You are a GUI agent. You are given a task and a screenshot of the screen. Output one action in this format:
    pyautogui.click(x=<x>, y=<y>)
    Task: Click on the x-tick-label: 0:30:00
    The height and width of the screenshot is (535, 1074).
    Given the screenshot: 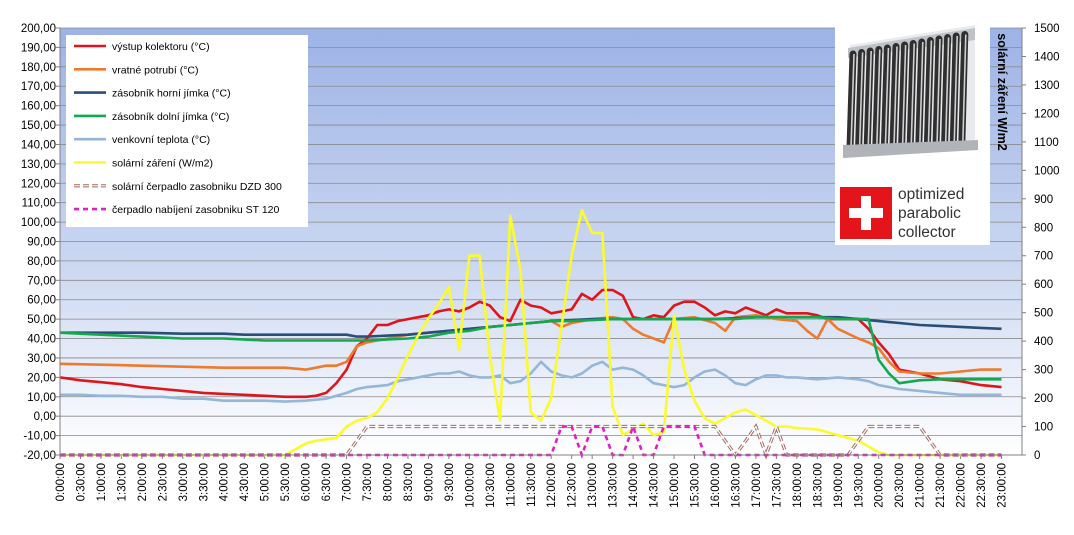 What is the action you would take?
    pyautogui.click(x=81, y=482)
    